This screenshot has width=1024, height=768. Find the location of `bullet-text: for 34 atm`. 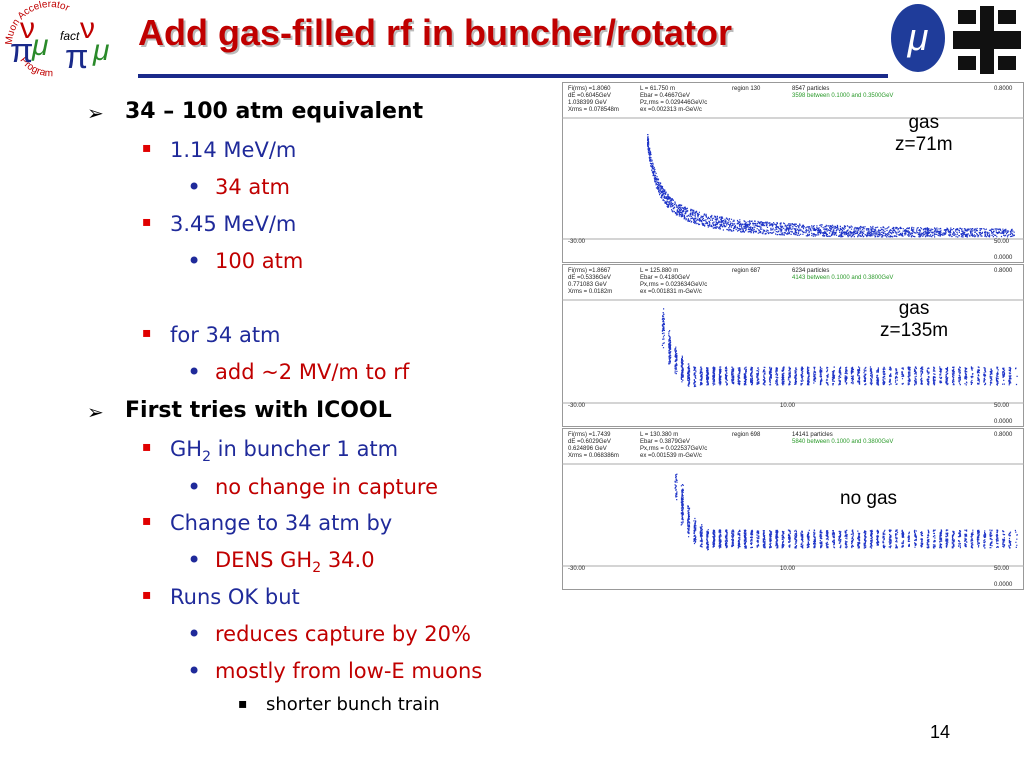

bullet-text: for 34 atm is located at coordinates (225, 335).